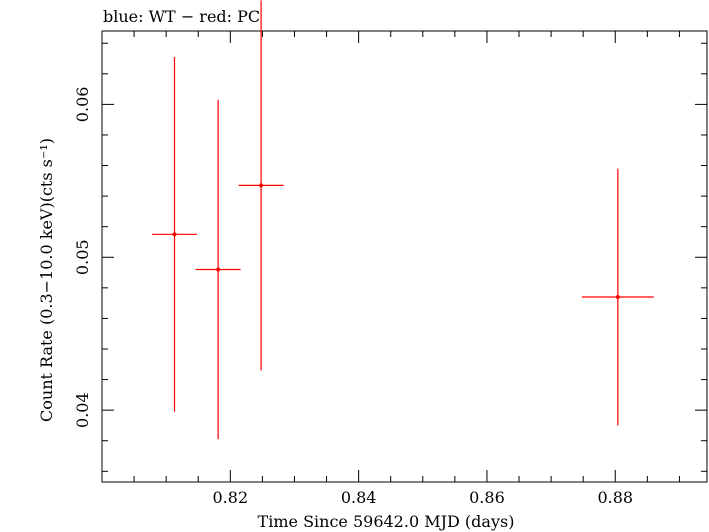 The height and width of the screenshot is (532, 709). I want to click on y-tick-label: 0.05, so click(82, 257).